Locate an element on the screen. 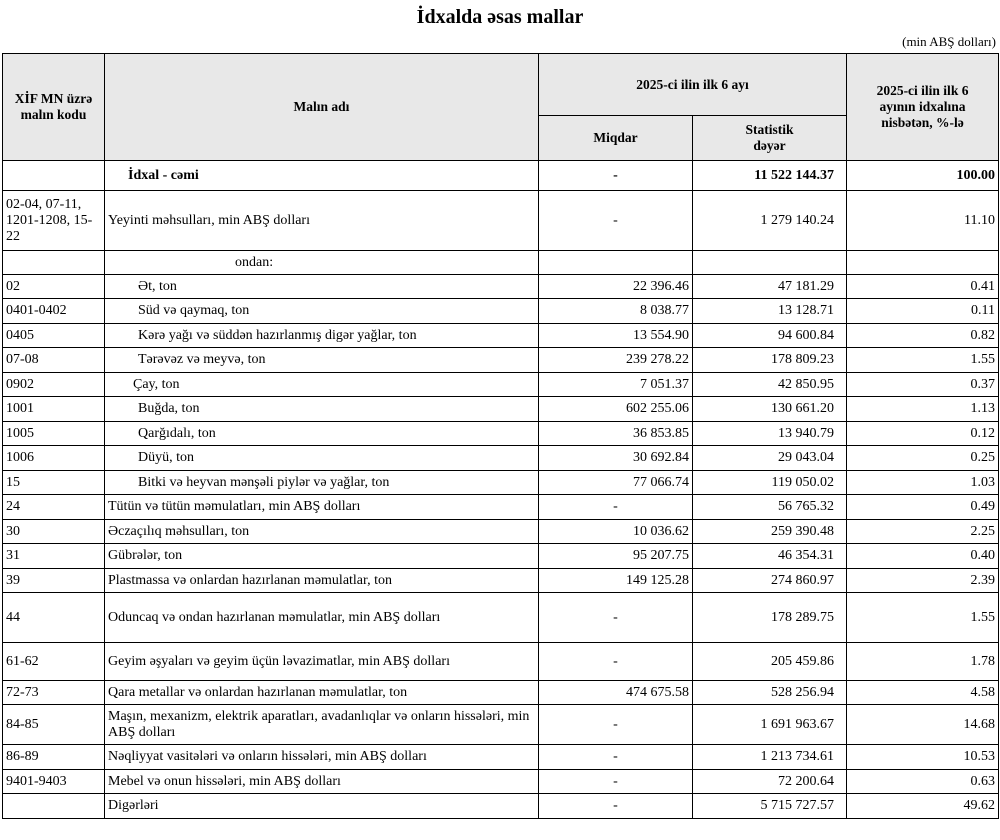 The image size is (1000, 840). share-cell: 0.40 is located at coordinates (923, 556).